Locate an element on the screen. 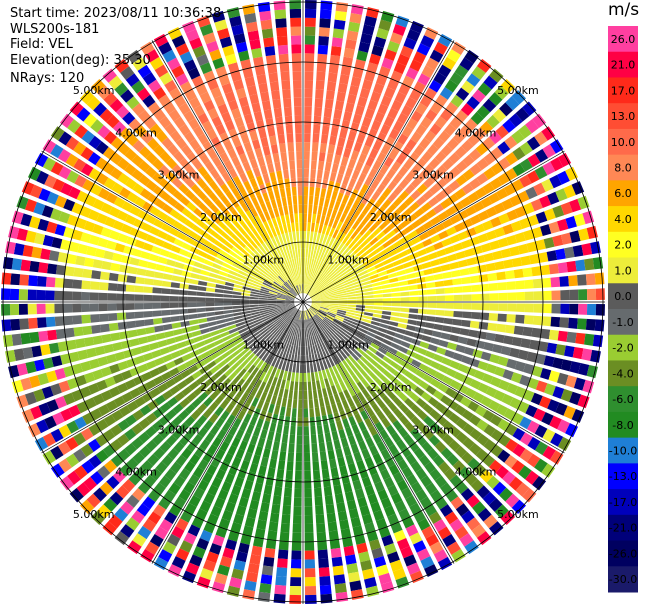  range-label: 5.00km is located at coordinates (94, 90).